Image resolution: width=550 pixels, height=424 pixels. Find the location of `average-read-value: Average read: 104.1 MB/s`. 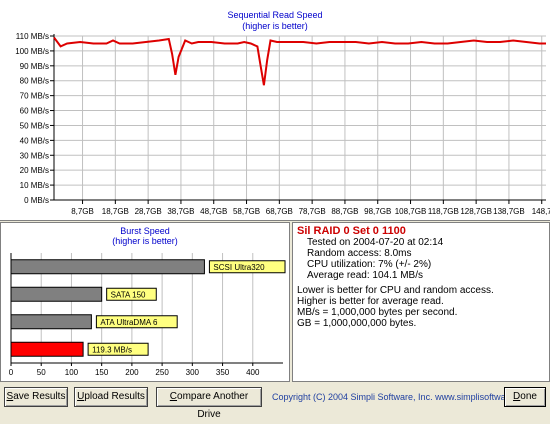

average-read-value: Average read: 104.1 MB/s is located at coordinates (365, 275).